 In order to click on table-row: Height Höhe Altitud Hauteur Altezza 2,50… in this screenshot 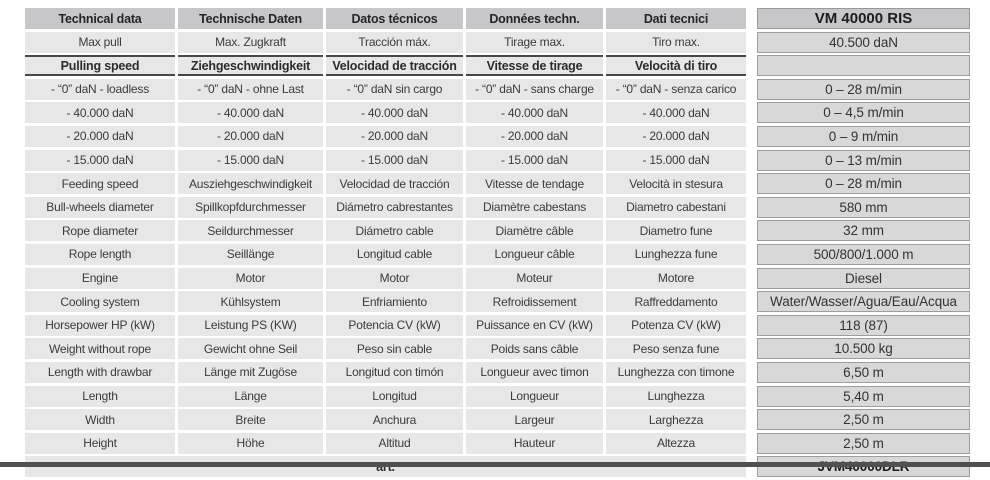, I will do `click(497, 443)`.